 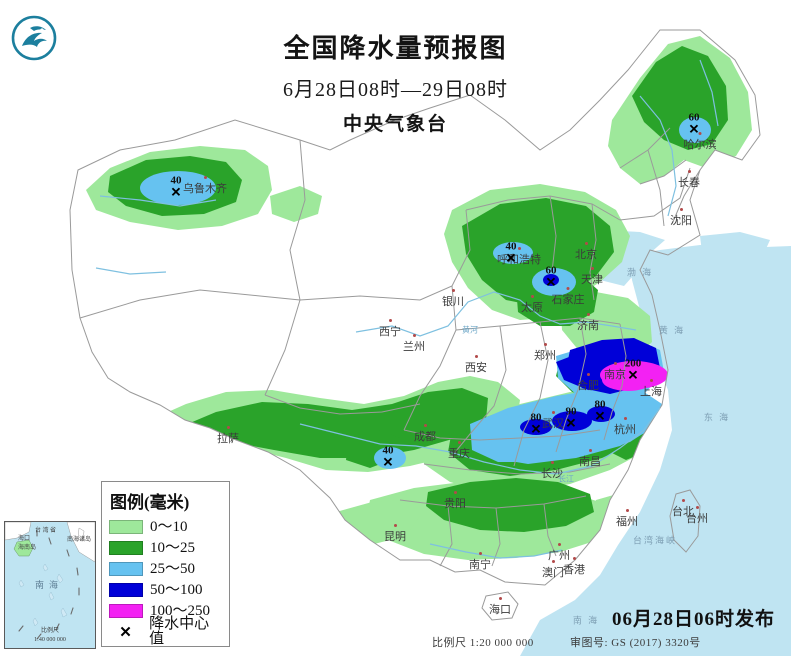 I want to click on city-label: 台北, so click(x=683, y=509).